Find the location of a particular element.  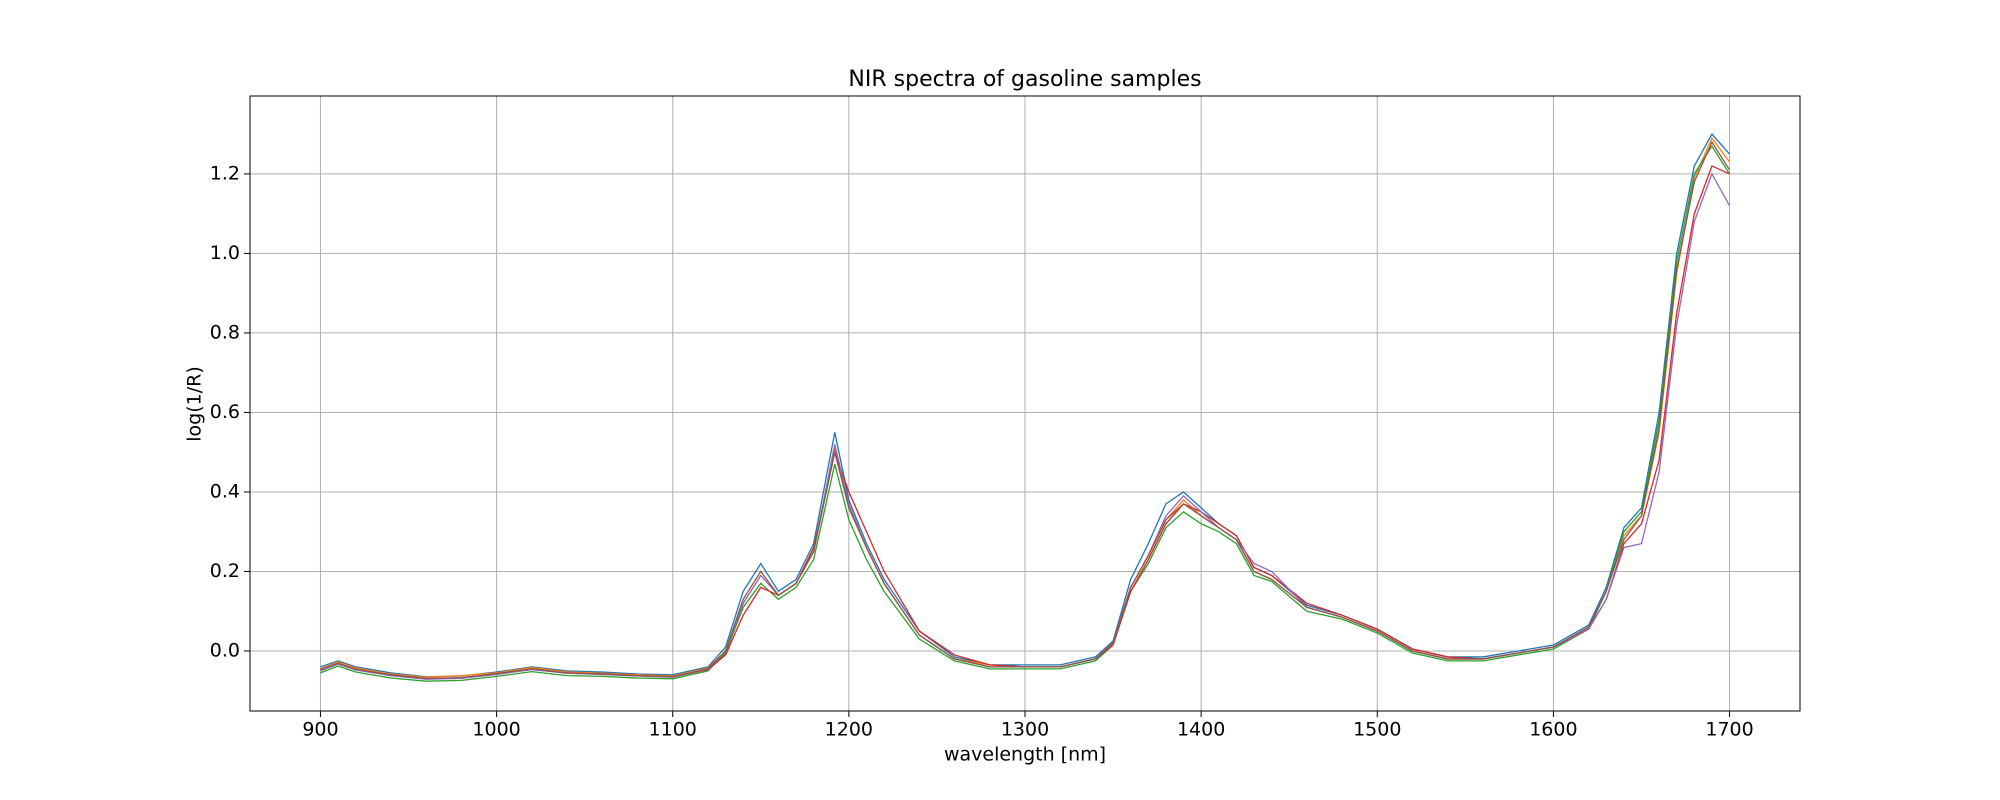

x-tick-label: 1100 is located at coordinates (673, 730).